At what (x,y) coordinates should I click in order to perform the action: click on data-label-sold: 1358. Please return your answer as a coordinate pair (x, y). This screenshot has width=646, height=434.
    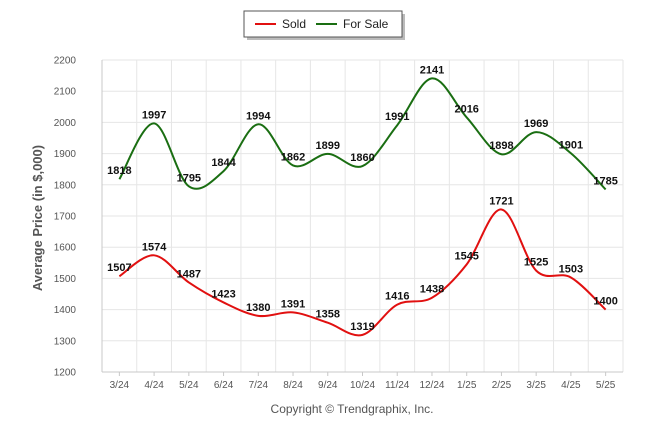
    Looking at the image, I should click on (328, 315).